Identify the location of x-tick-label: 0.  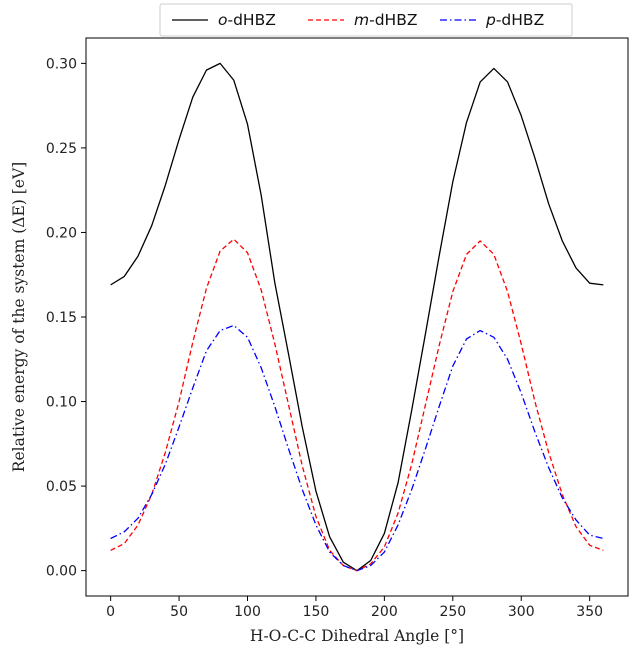
(110, 612).